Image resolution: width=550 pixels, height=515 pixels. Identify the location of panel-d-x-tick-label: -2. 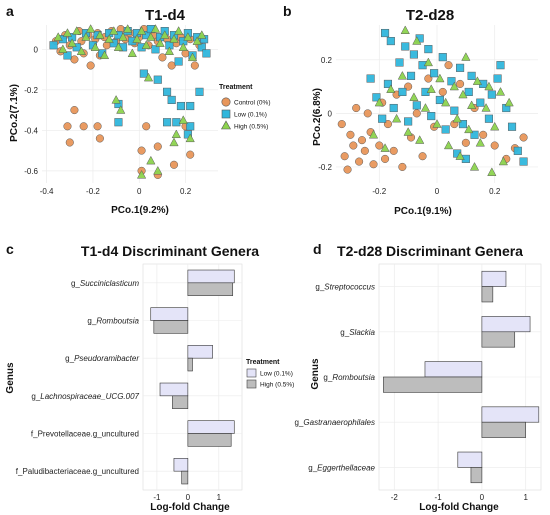
(395, 497).